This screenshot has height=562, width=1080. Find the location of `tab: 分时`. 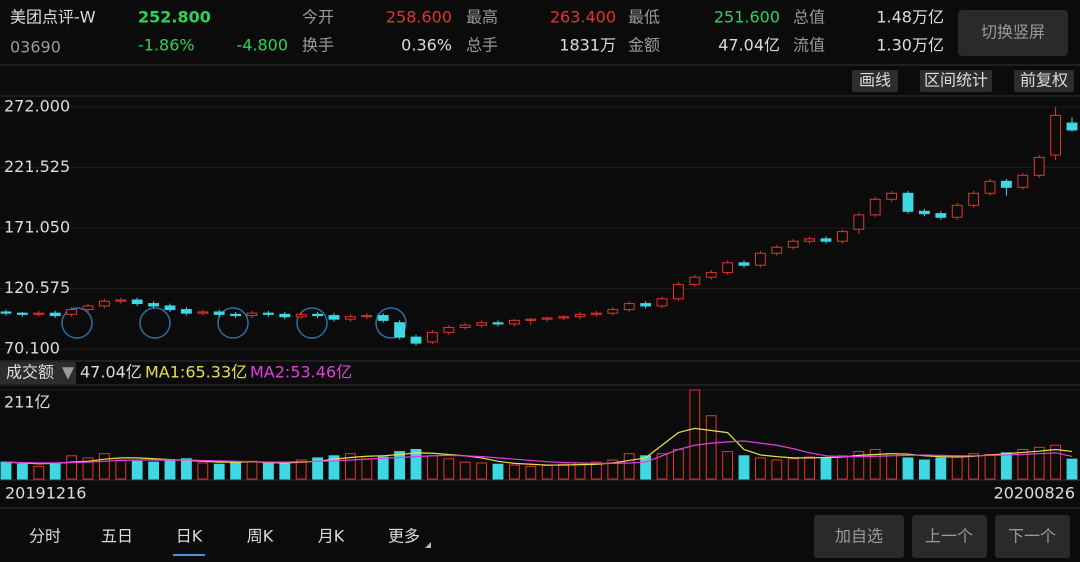

tab: 分时 is located at coordinates (45, 536).